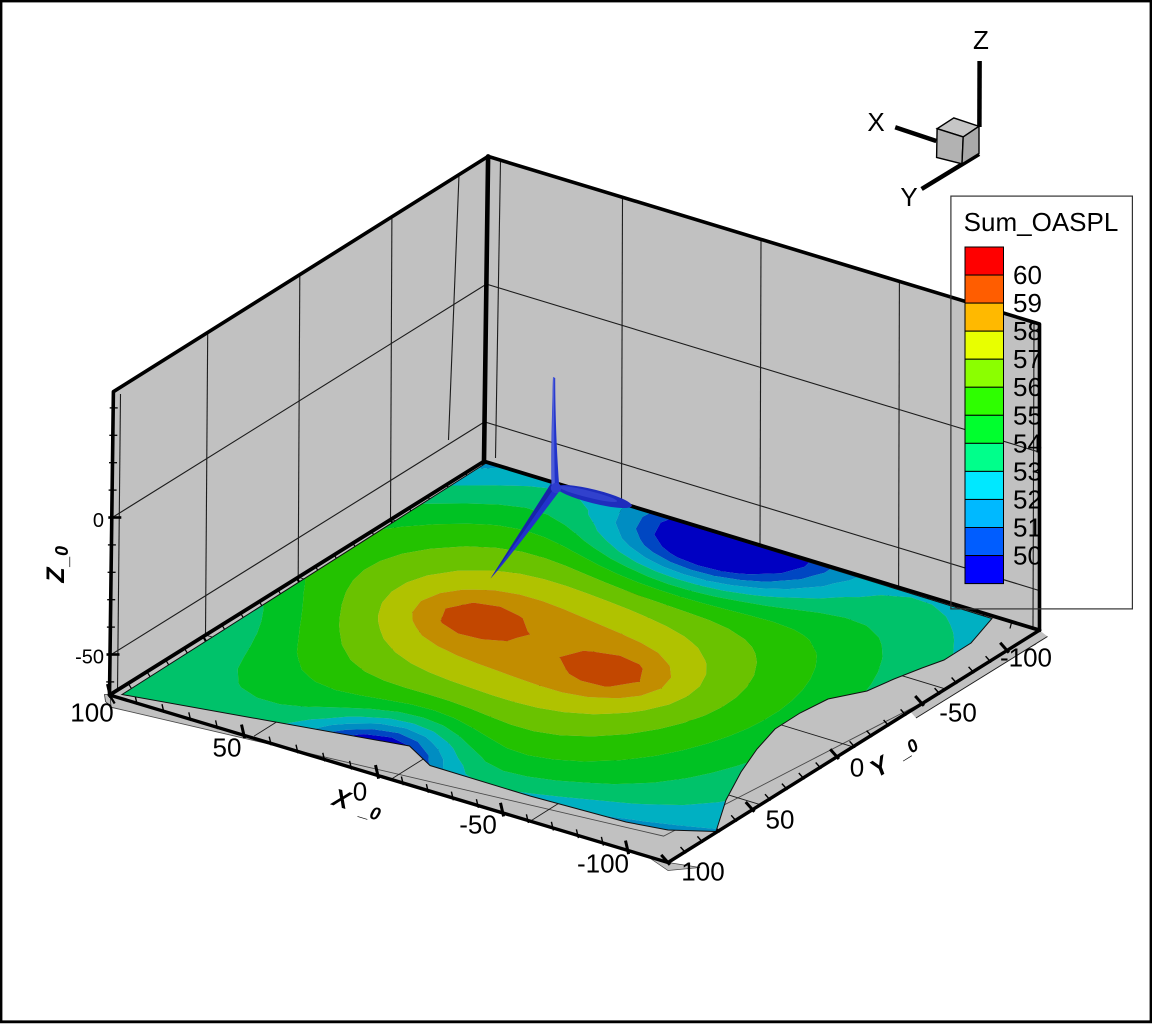  What do you see at coordinates (1027, 303) in the screenshot?
I see `svg-text: 59` at bounding box center [1027, 303].